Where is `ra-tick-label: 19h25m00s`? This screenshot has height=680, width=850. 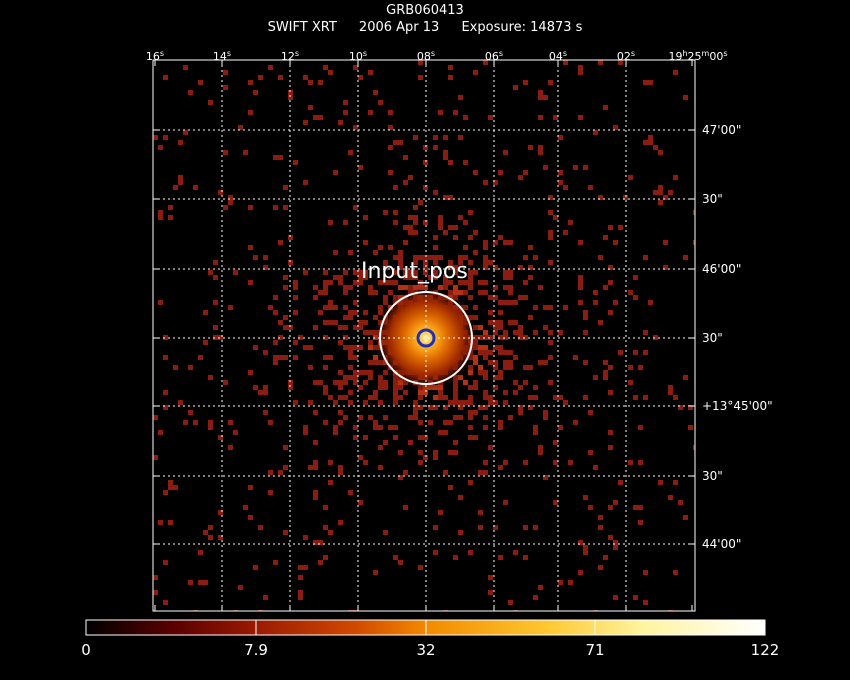
ra-tick-label: 19h25m00s is located at coordinates (698, 56).